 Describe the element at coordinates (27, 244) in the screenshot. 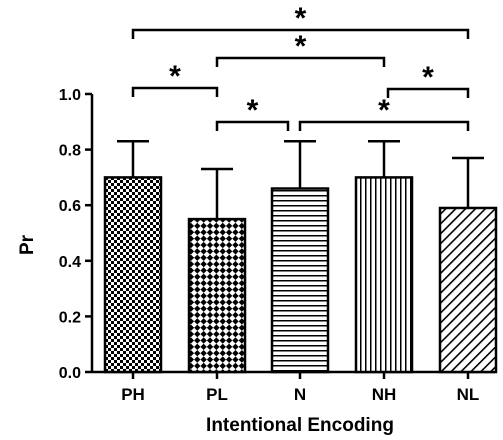

I see `y-axis-title: Pr` at that location.